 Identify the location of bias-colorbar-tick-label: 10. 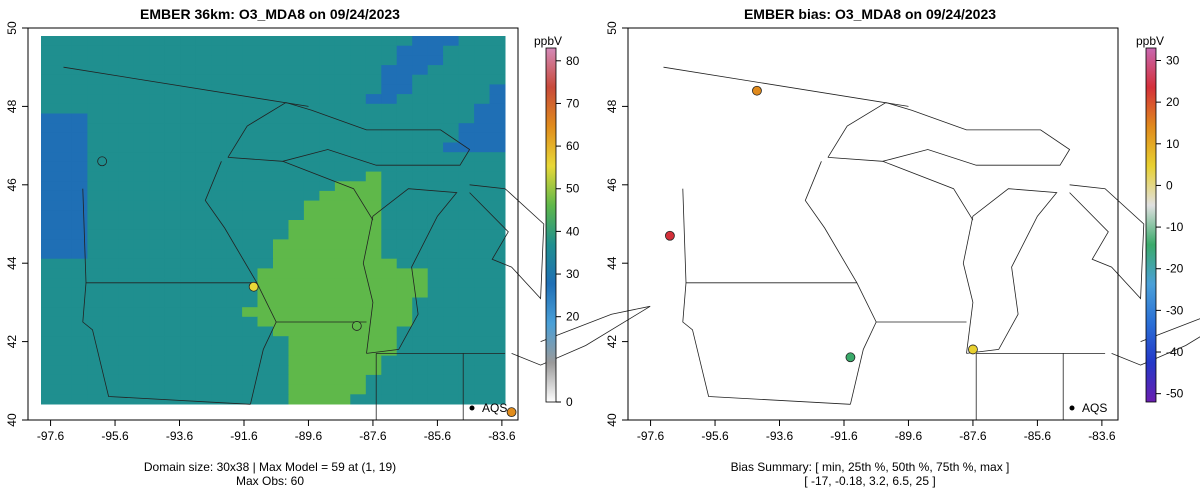
(1173, 144).